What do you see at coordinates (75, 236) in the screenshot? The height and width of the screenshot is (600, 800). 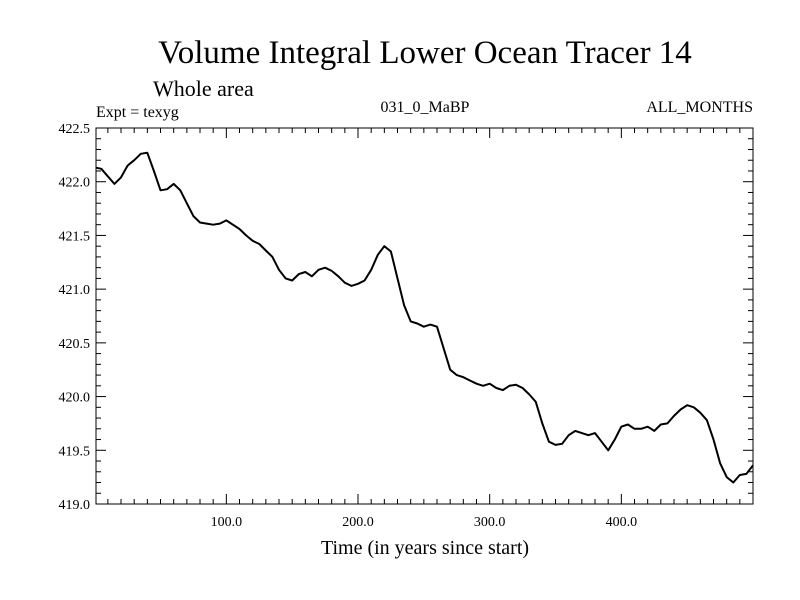 I see `y-tick-label: 421.5` at bounding box center [75, 236].